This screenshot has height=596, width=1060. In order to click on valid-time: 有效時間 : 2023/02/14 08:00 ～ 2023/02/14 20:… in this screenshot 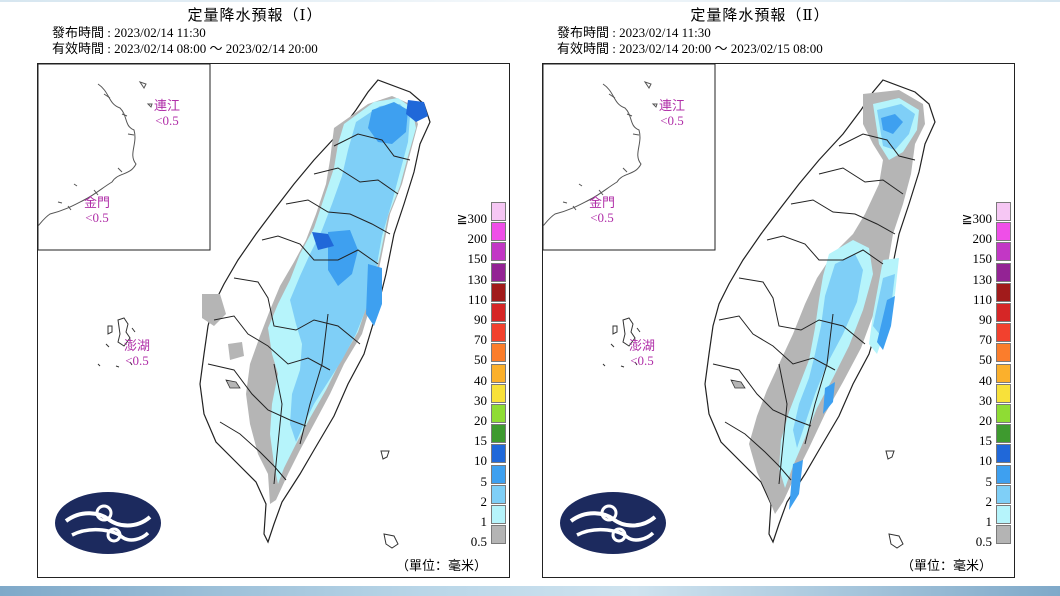, I will do `click(185, 48)`.